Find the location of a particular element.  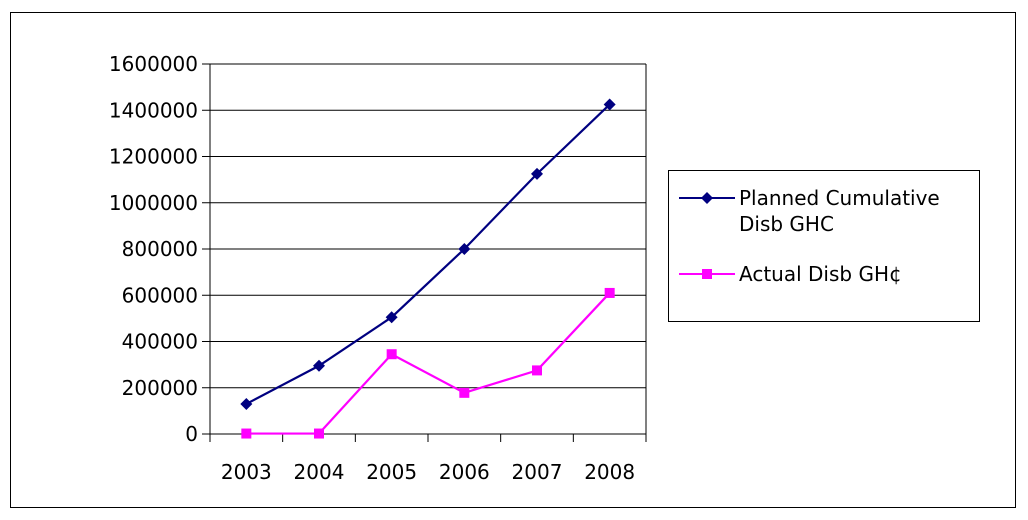

y-tick-label: 1600000 is located at coordinates (153, 64).